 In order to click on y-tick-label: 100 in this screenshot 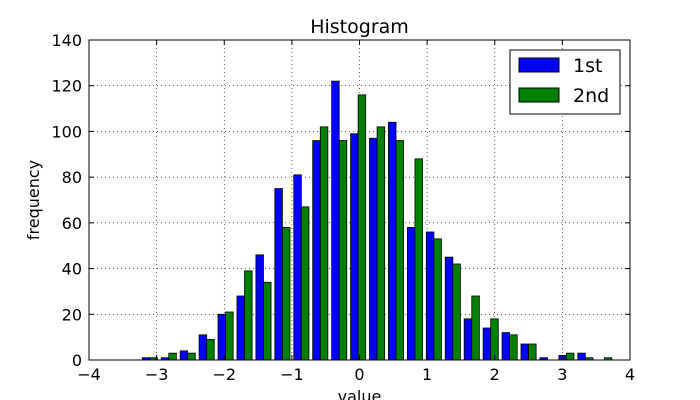, I will do `click(66, 131)`.